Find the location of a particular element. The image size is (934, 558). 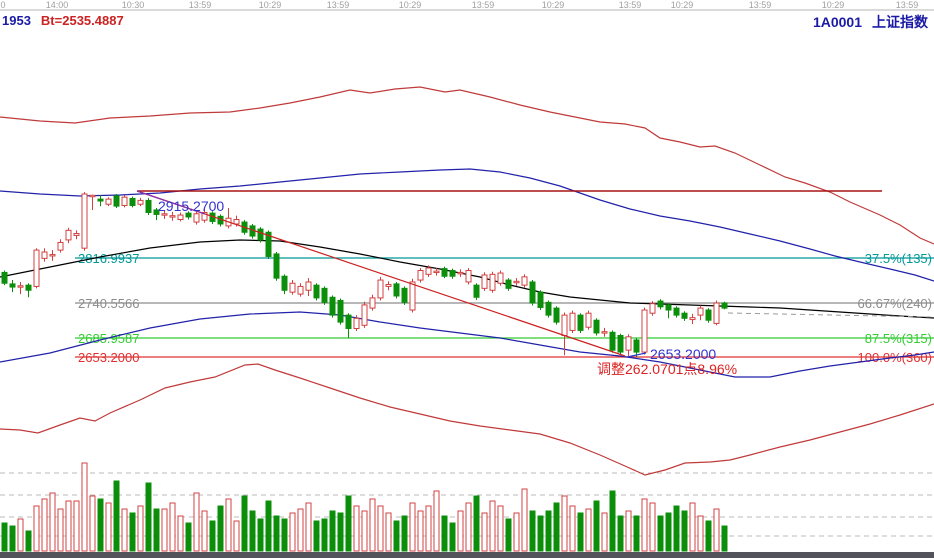

last-price-dashed-line is located at coordinates (830, 315).